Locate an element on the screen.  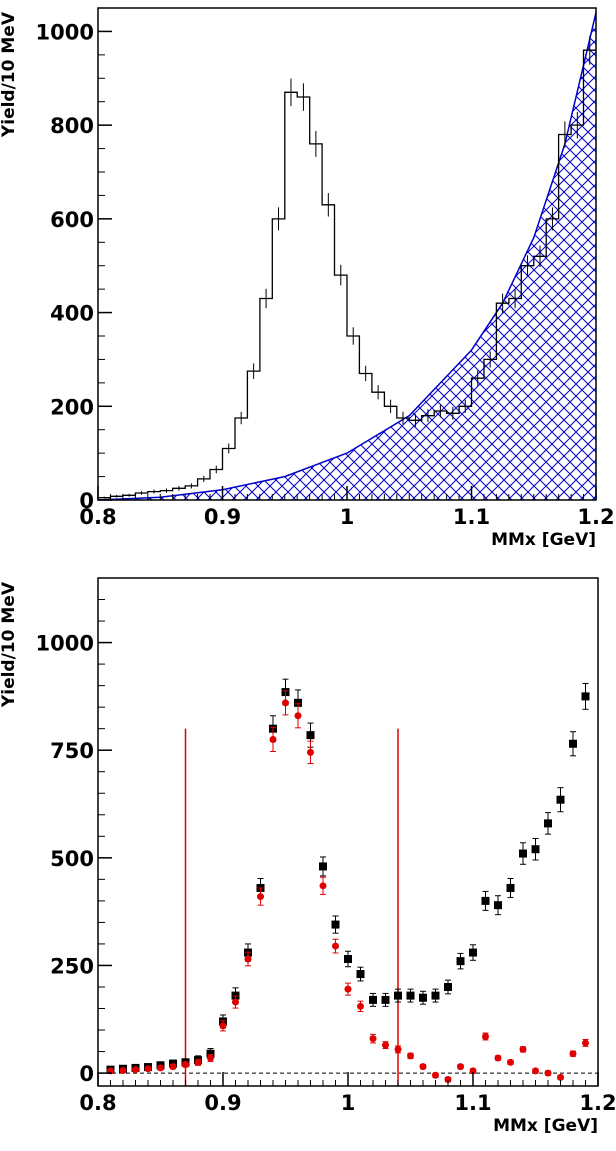
y-tick-label: 400 is located at coordinates (72, 314).